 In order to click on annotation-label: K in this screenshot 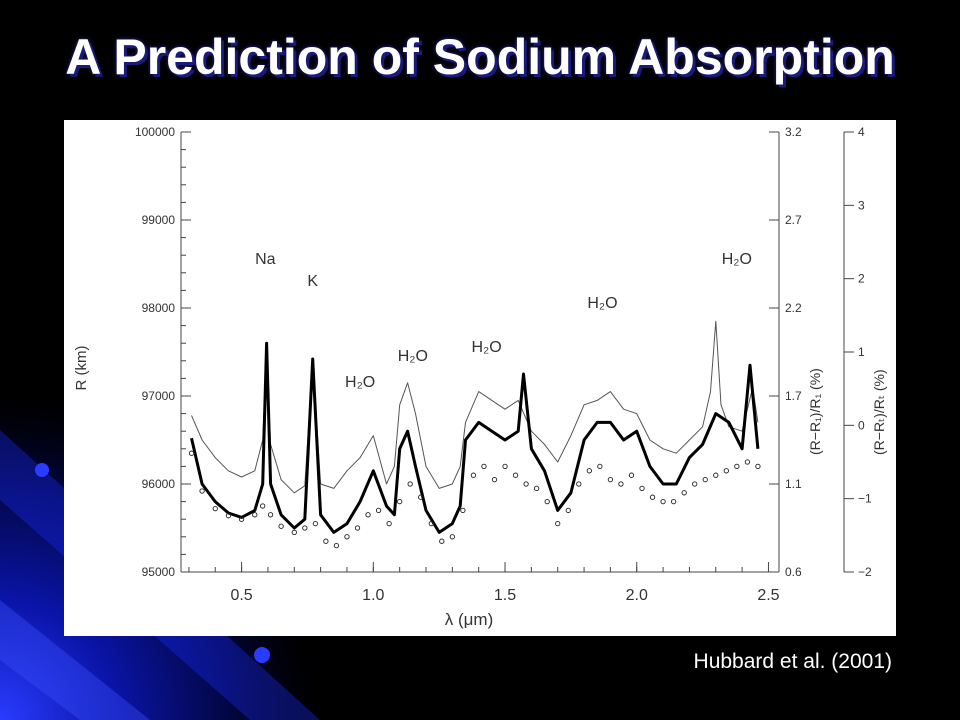, I will do `click(312, 281)`.